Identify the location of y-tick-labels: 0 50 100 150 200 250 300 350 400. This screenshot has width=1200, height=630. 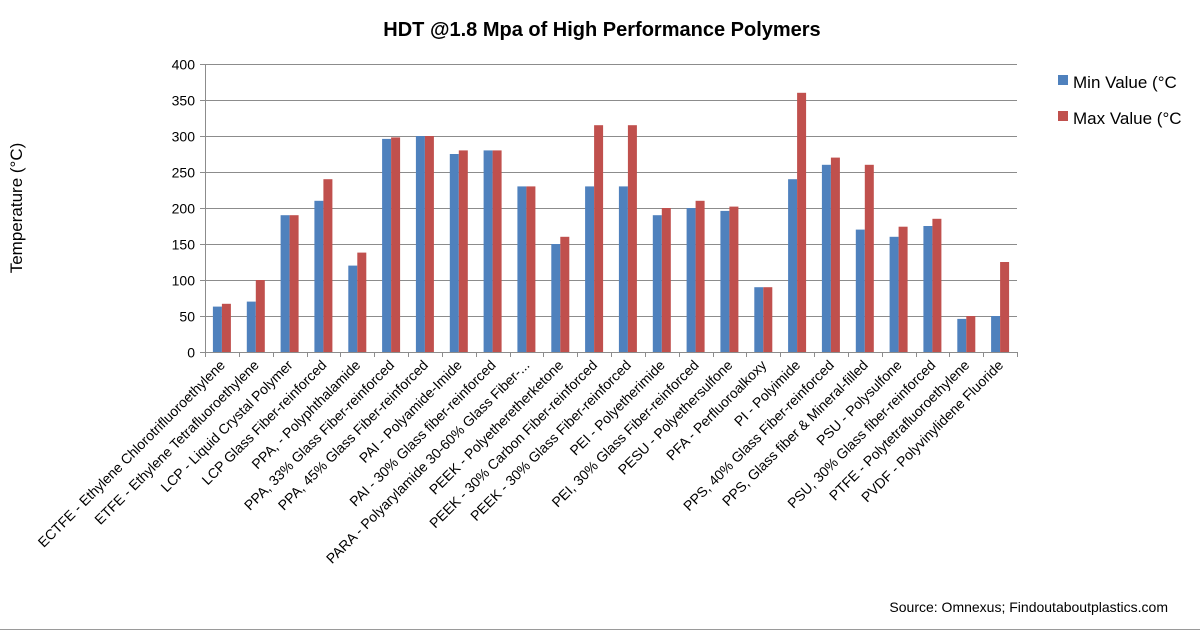
(184, 209).